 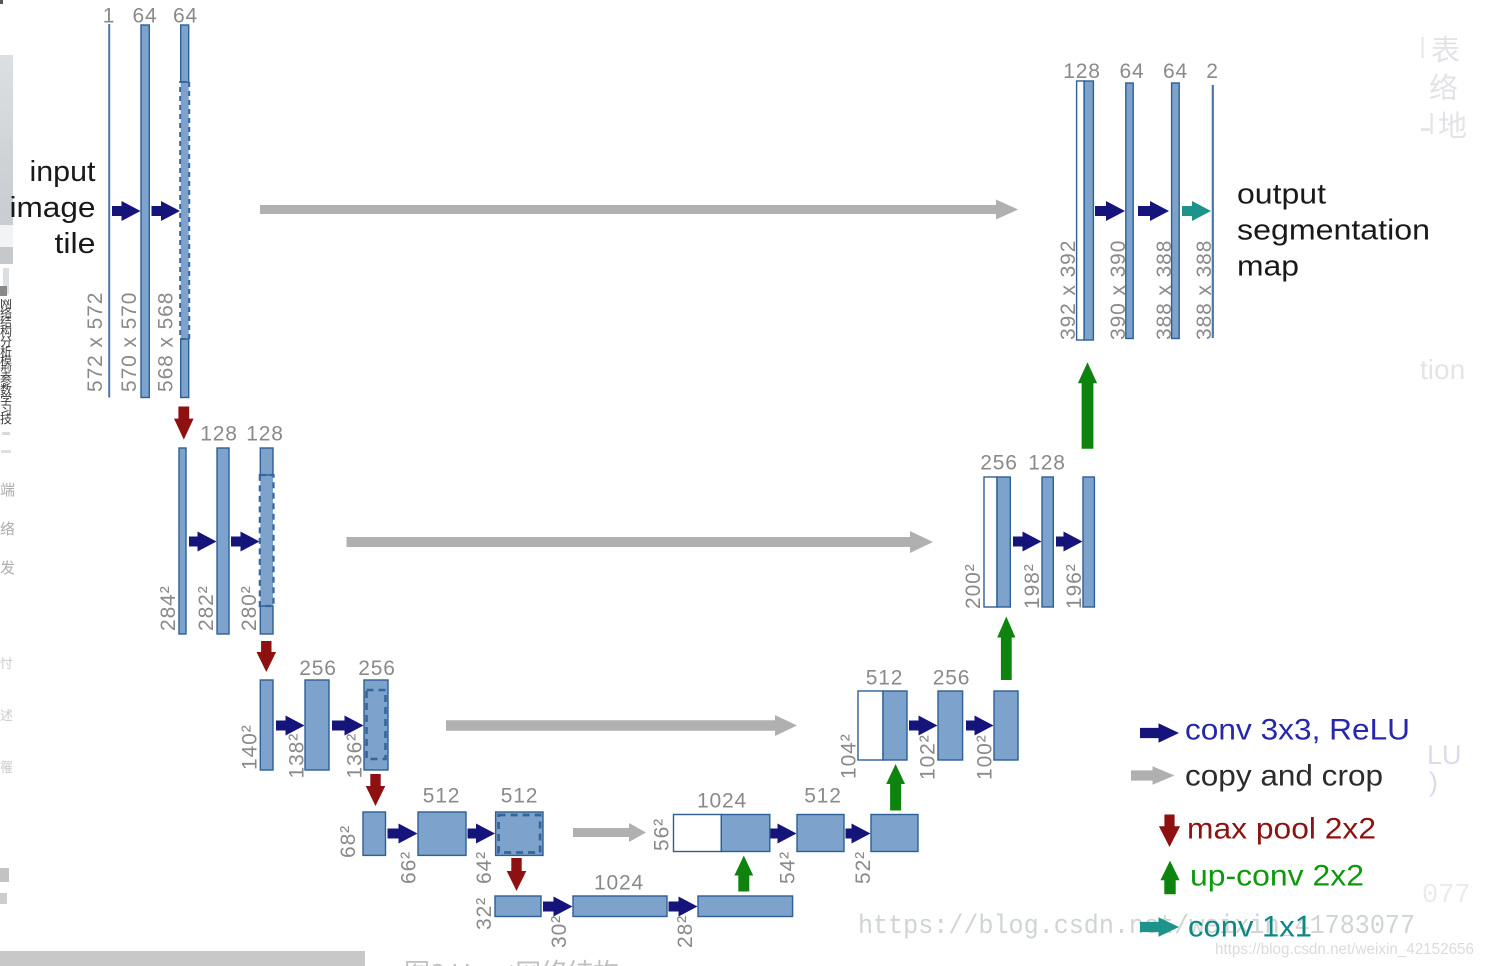 I want to click on svg-text: 30², so click(x=559, y=931).